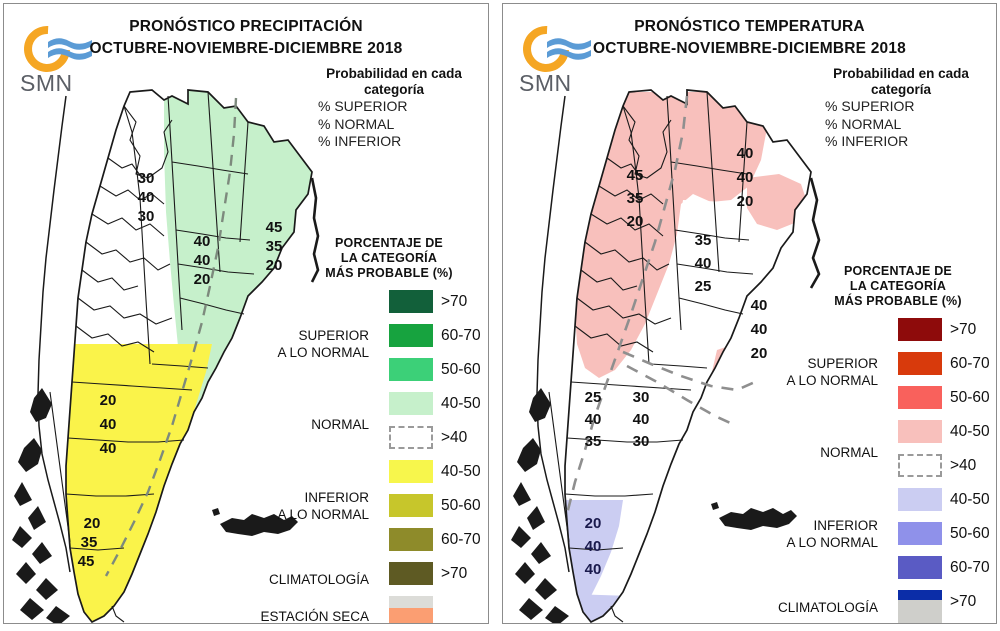 This screenshot has width=1000, height=631. What do you see at coordinates (54, 334) in the screenshot?
I see `chile-coastline` at bounding box center [54, 334].